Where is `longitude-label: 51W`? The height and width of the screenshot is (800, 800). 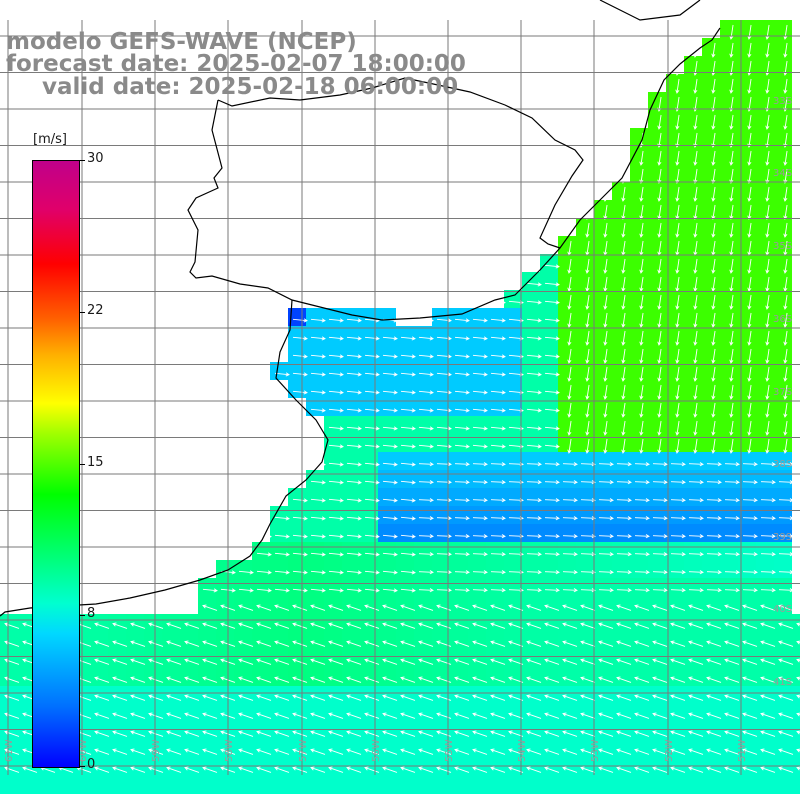 longitude-label: 51W is located at coordinates (742, 750).